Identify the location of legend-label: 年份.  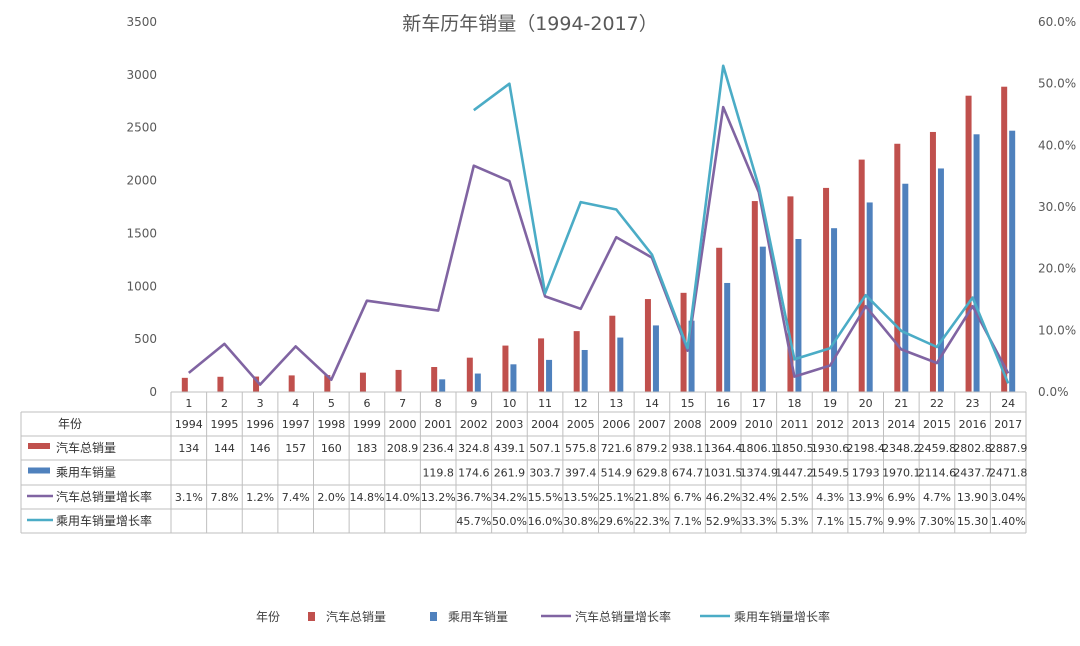
(268, 617).